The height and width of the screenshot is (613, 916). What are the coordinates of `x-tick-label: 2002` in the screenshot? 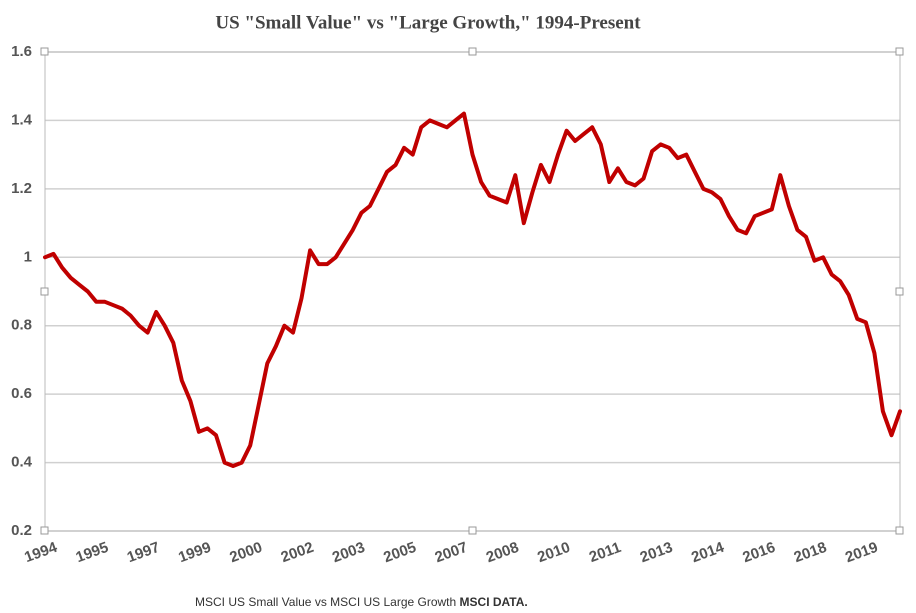 It's located at (297, 552).